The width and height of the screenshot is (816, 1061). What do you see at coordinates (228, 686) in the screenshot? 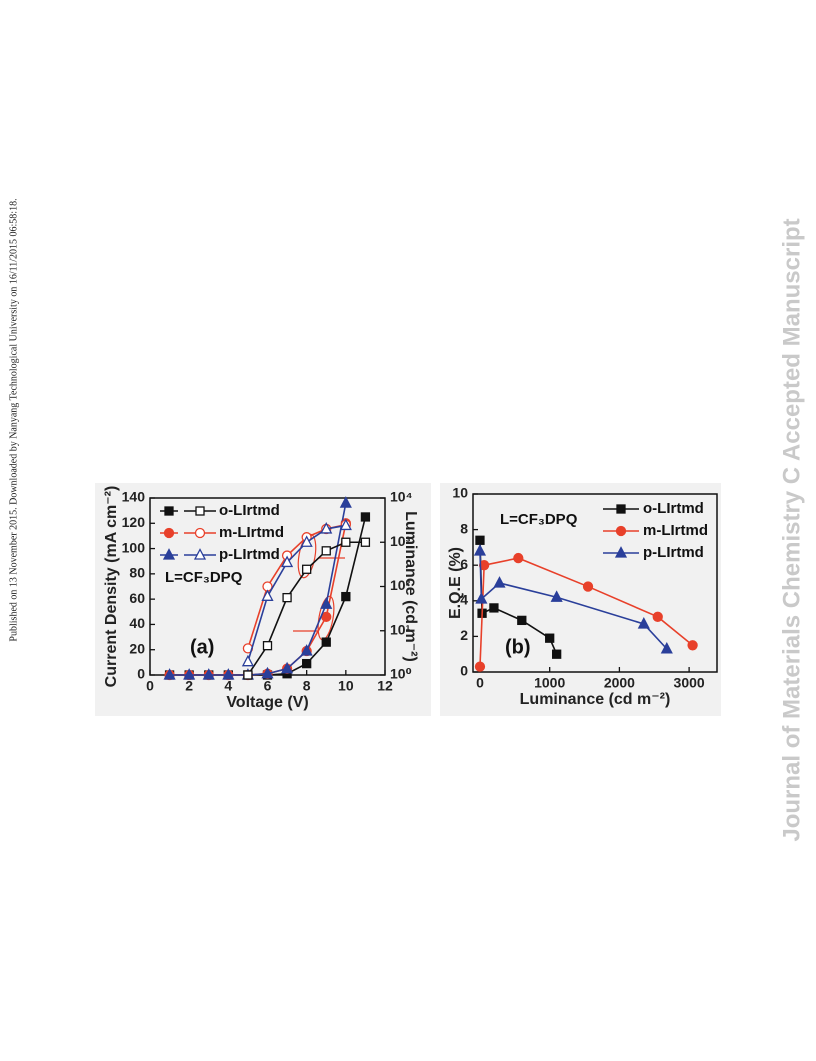
I see `x-tick-label: 4` at bounding box center [228, 686].